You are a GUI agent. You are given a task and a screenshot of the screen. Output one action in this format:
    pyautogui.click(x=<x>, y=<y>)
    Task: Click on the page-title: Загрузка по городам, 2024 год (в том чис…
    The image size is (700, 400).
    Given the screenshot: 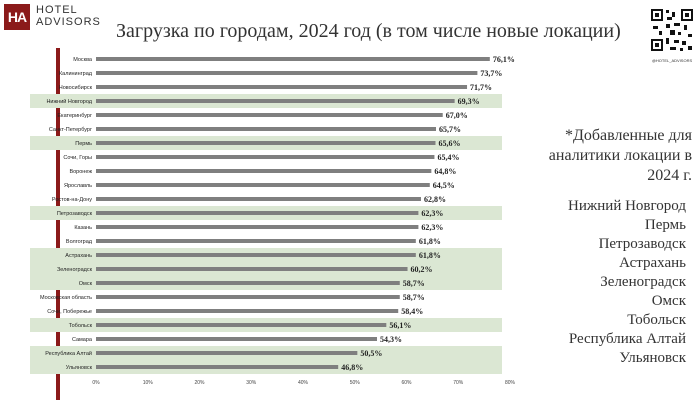 What is the action you would take?
    pyautogui.click(x=368, y=31)
    